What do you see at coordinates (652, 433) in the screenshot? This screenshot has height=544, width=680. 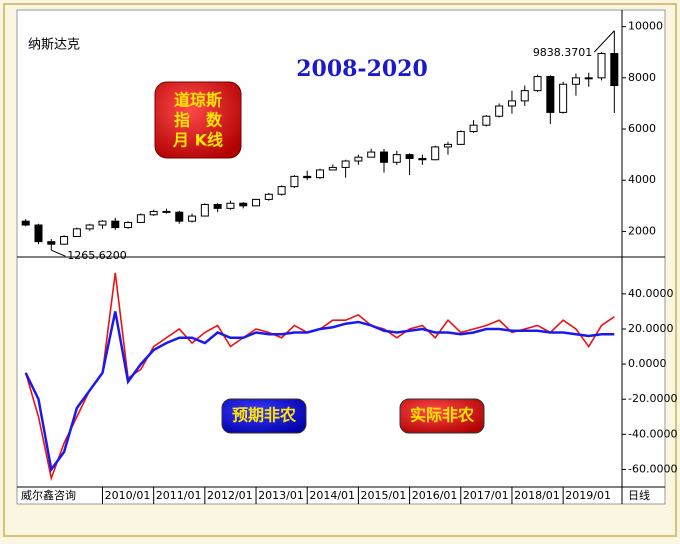 I see `y-tick-label: -40.0000` at bounding box center [652, 433].